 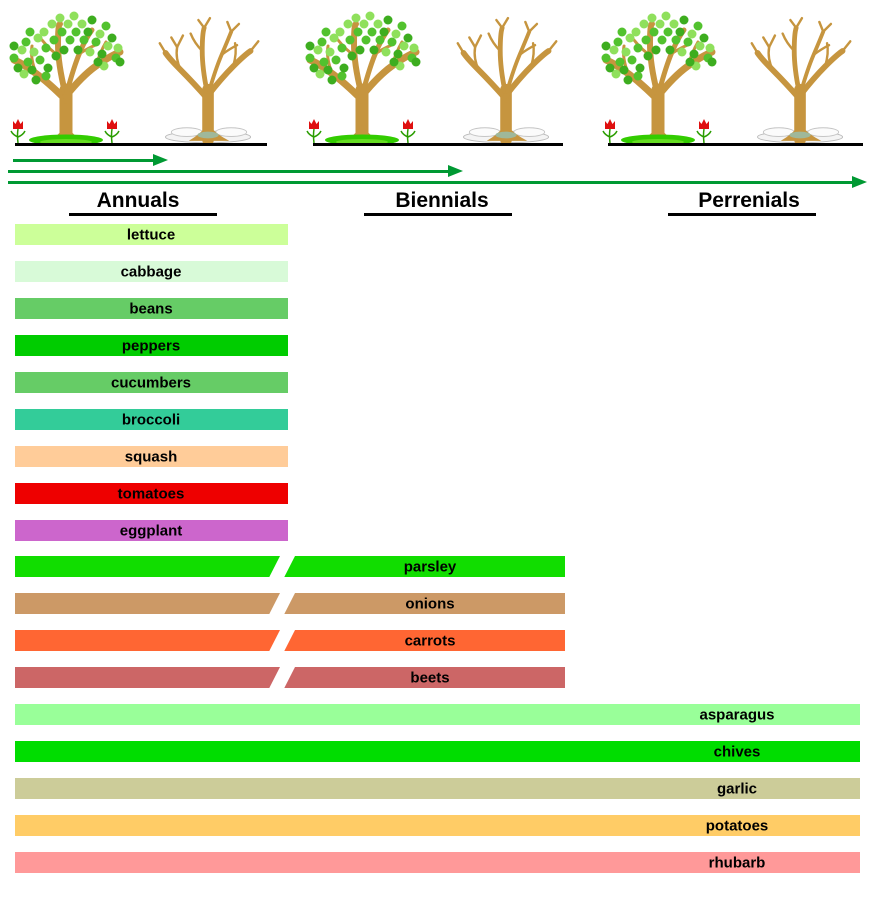 I want to click on bar-label: potatoes, so click(x=737, y=825).